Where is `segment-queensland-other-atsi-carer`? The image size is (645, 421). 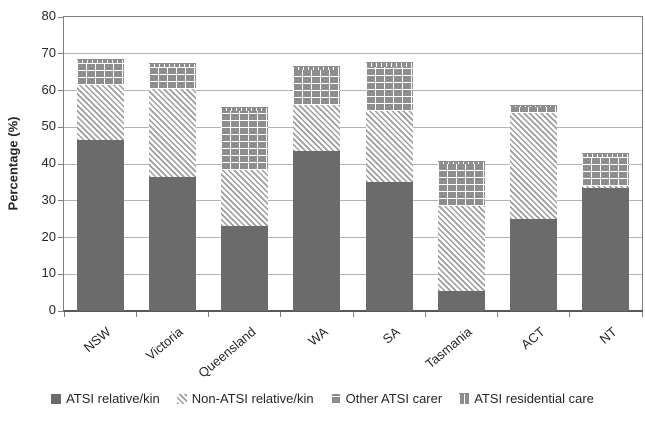
segment-queensland-other-atsi-carer is located at coordinates (245, 140).